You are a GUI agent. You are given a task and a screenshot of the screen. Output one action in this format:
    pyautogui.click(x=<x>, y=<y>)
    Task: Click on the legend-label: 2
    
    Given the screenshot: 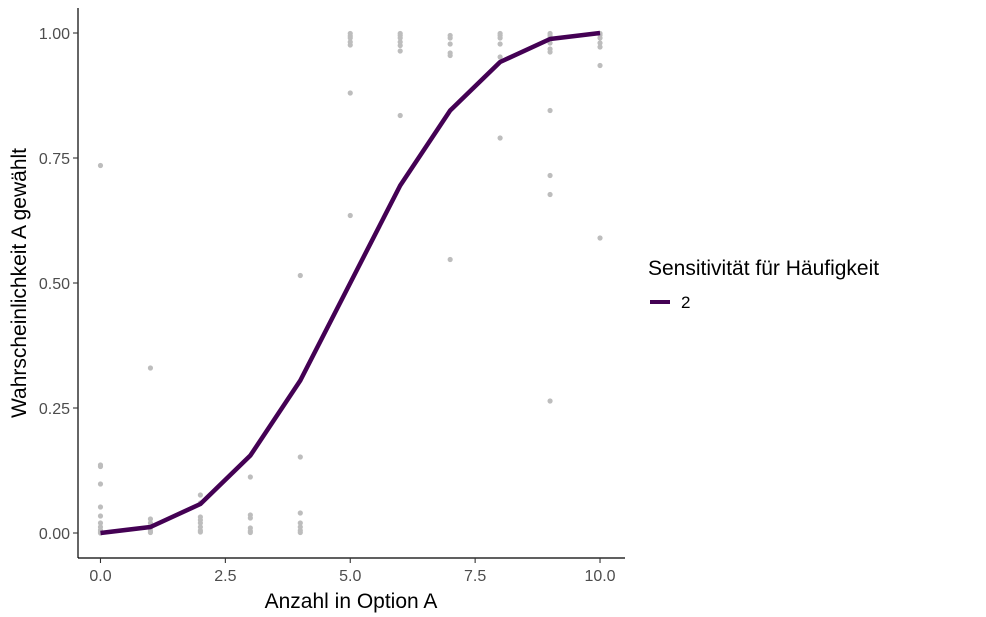 What is the action you would take?
    pyautogui.click(x=685, y=302)
    